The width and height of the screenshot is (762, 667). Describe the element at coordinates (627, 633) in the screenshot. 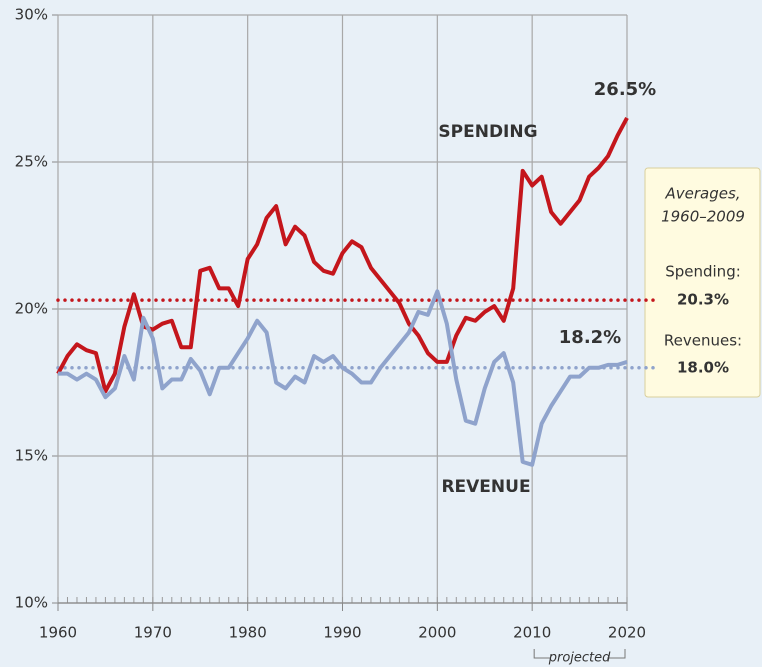

I see `x-tick-label: 2020` at that location.